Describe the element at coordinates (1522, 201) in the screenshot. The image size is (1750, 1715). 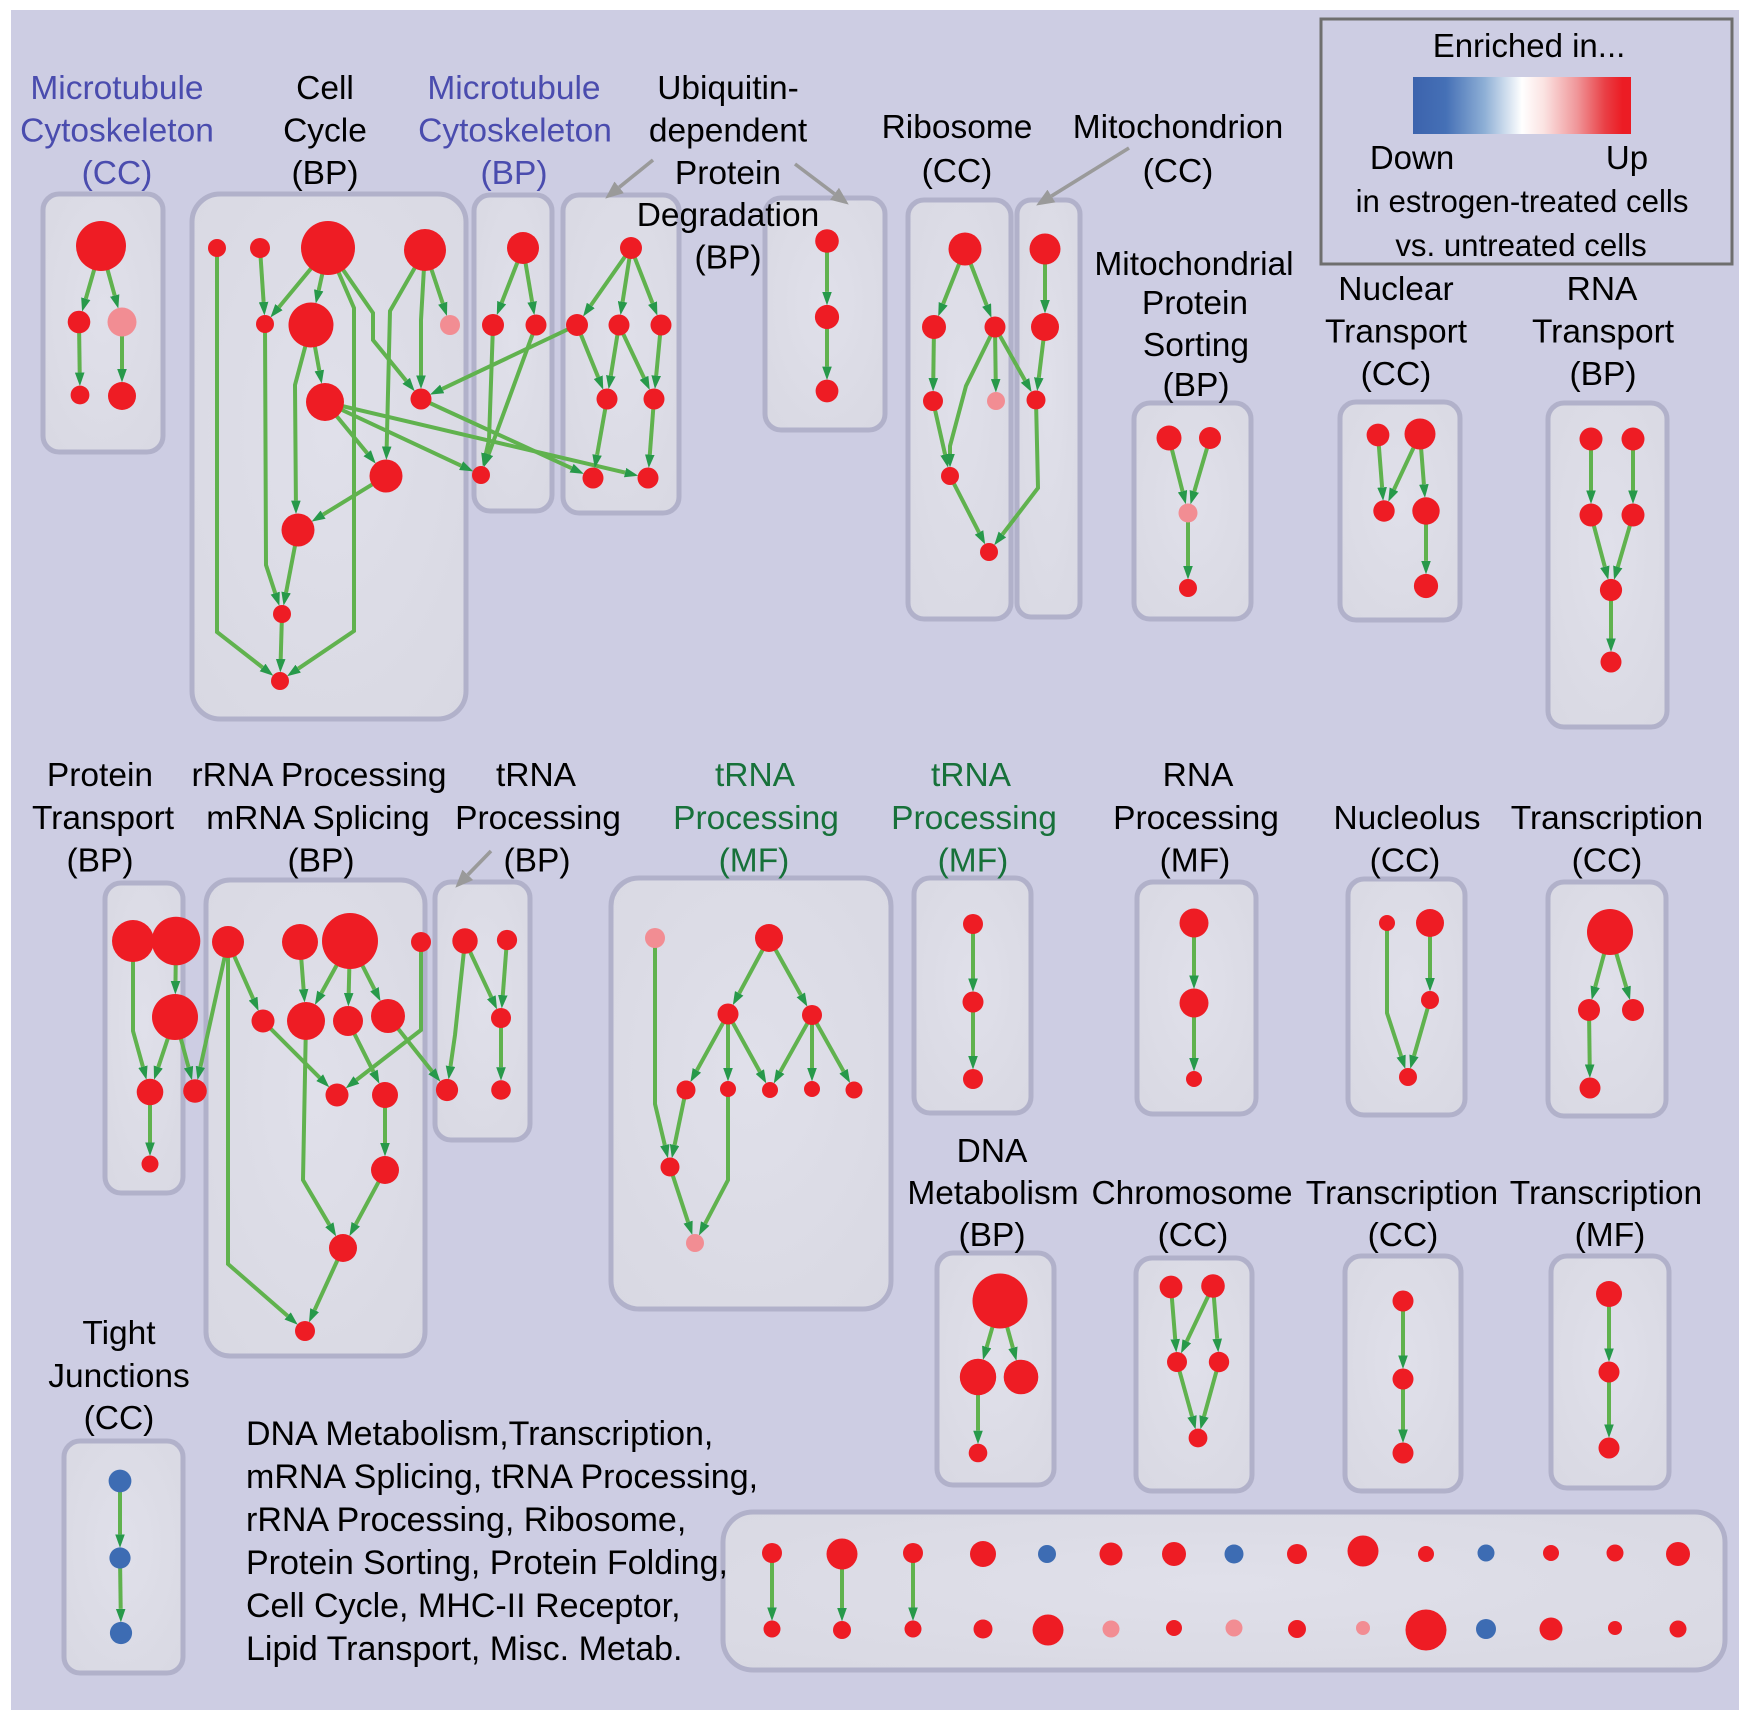
I see `svg-text: in estrogen-treated cells` at that location.